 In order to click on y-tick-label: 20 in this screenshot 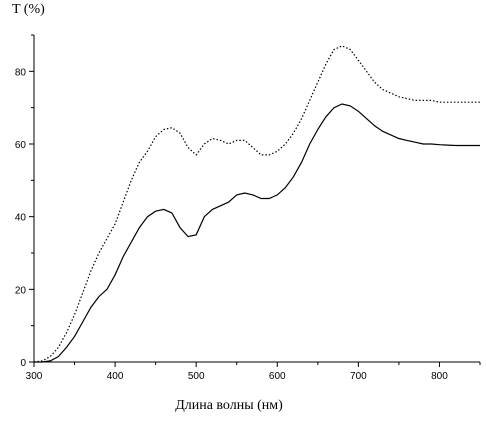, I will do `click(21, 290)`.